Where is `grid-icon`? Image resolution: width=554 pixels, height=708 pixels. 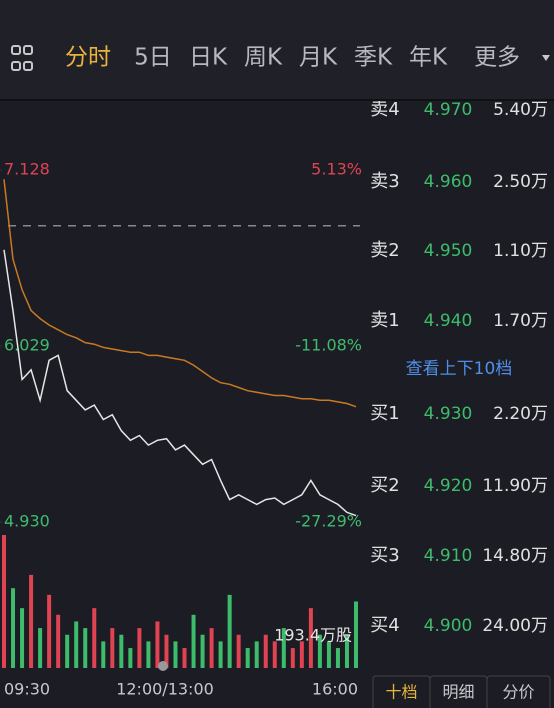
grid-icon is located at coordinates (22, 58).